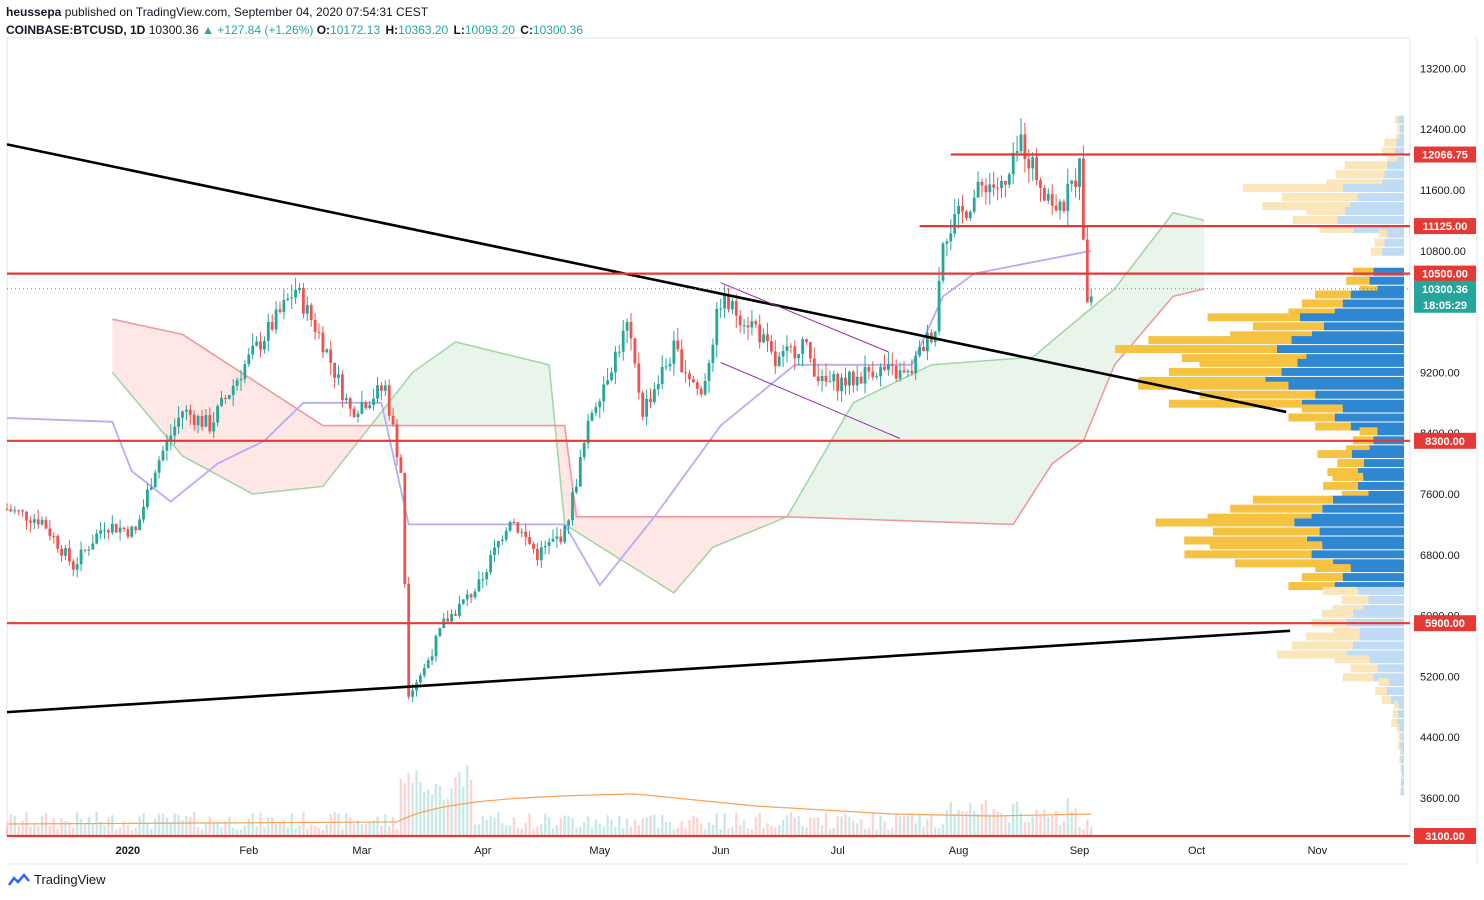  I want to click on tradingview-brand: TradingView, so click(57, 879).